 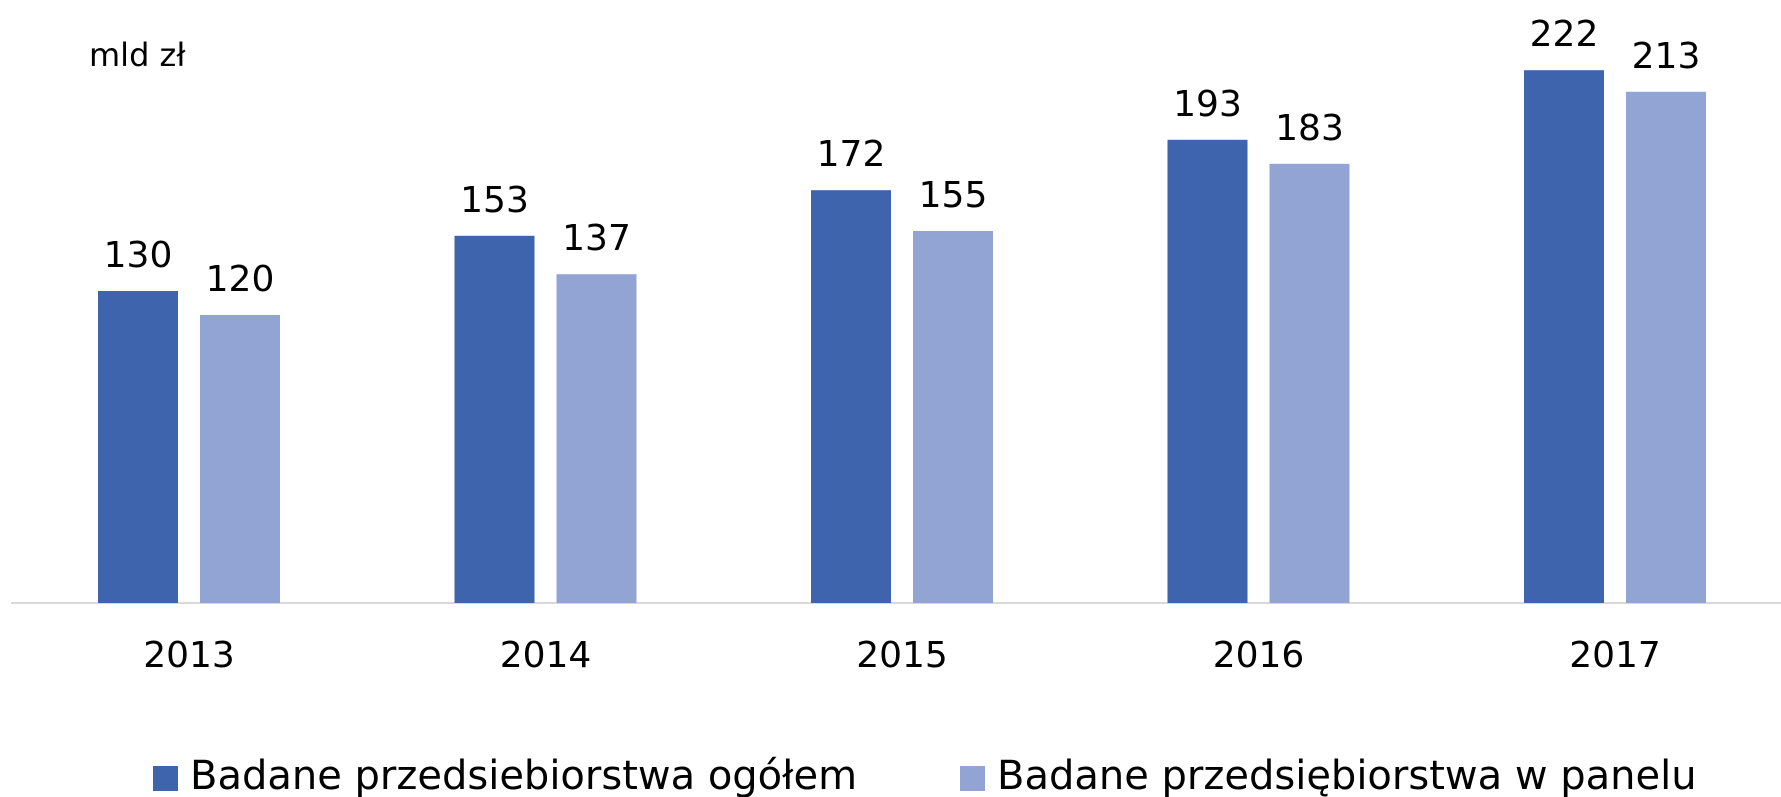 I want to click on data-label: 130, so click(x=138, y=255).